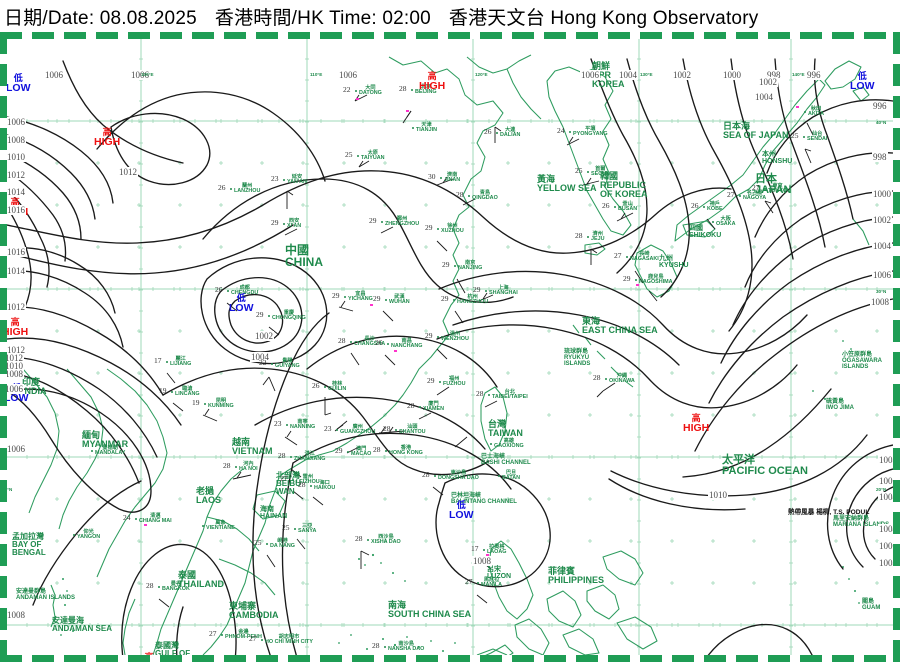 This screenshot has height=662, width=900. I want to click on city-label-wuhan: 武漢 WUHAN, so click(399, 300).